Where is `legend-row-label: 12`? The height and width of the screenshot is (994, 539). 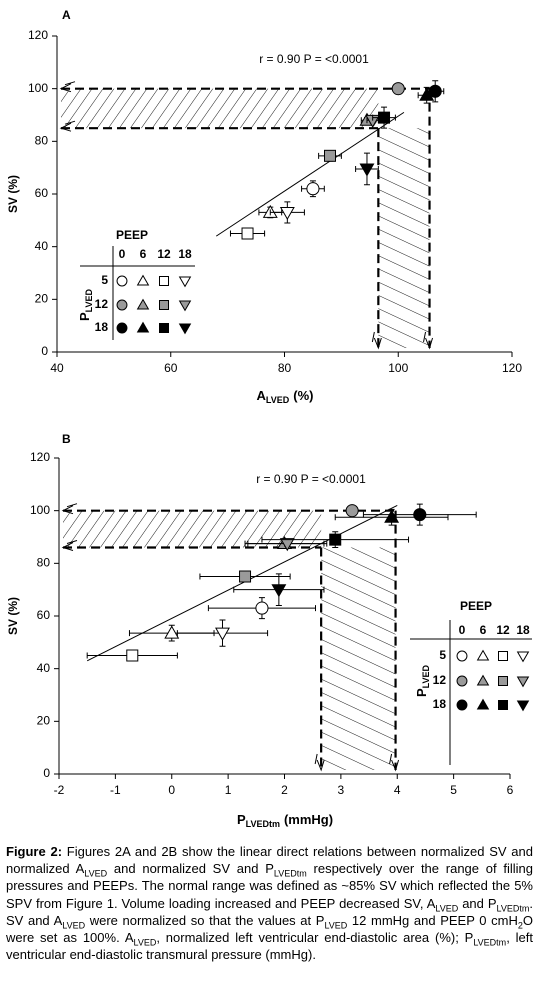 legend-row-label: 12 is located at coordinates (440, 680).